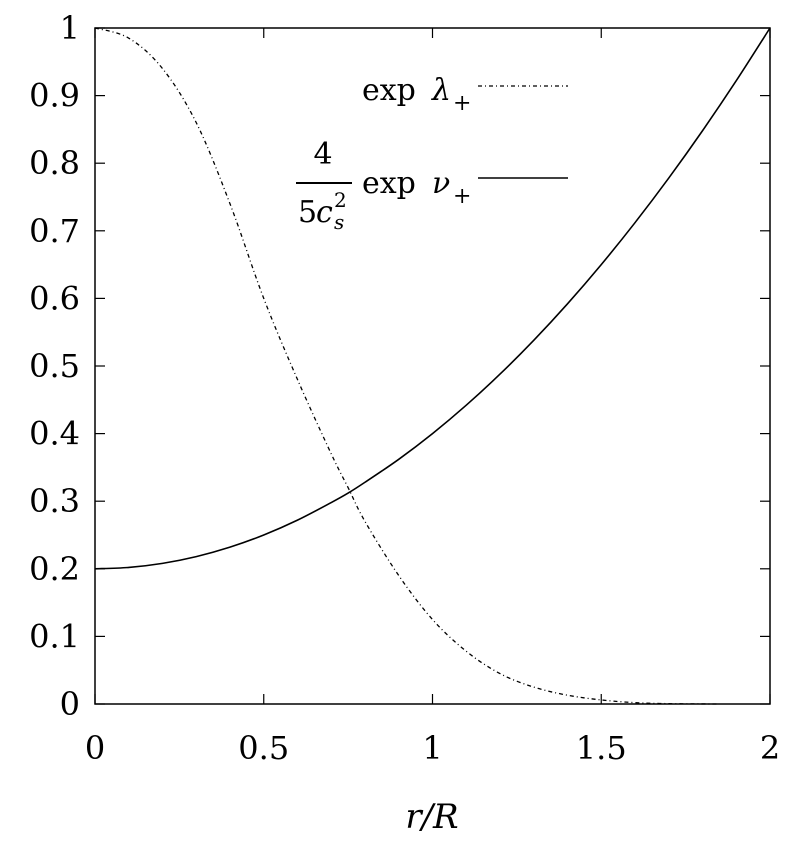  What do you see at coordinates (340, 200) in the screenshot?
I see `legend-nu-denominator-sup: 2` at bounding box center [340, 200].